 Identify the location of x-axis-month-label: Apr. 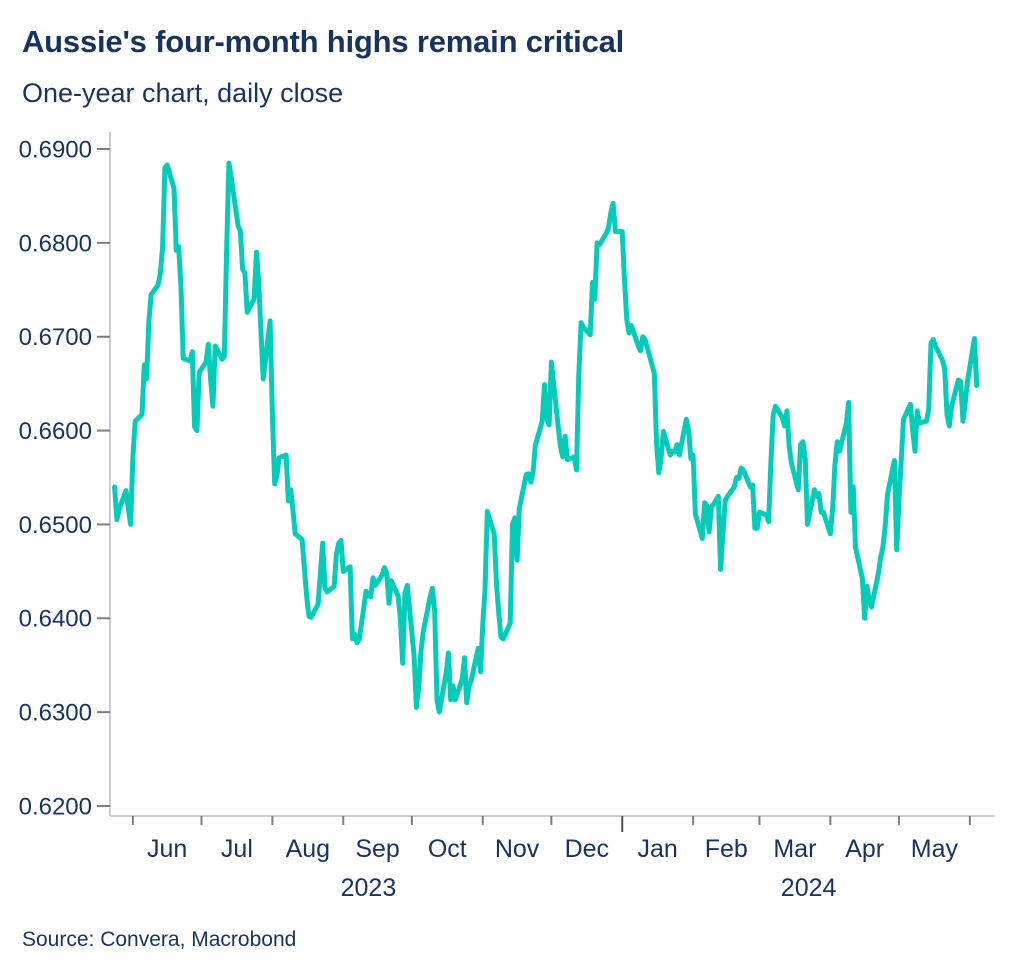
(864, 849).